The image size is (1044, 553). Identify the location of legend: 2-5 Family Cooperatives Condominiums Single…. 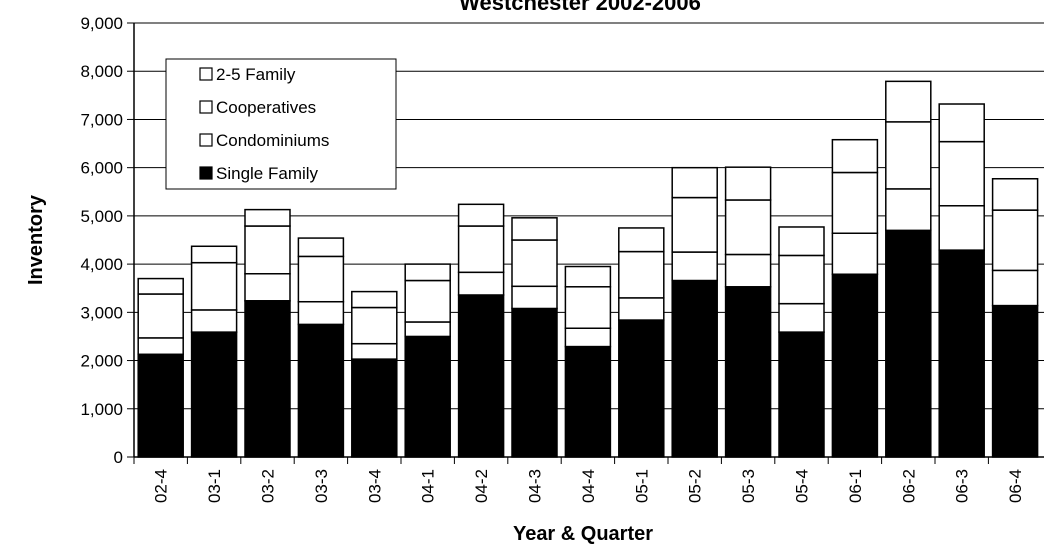
(281, 124).